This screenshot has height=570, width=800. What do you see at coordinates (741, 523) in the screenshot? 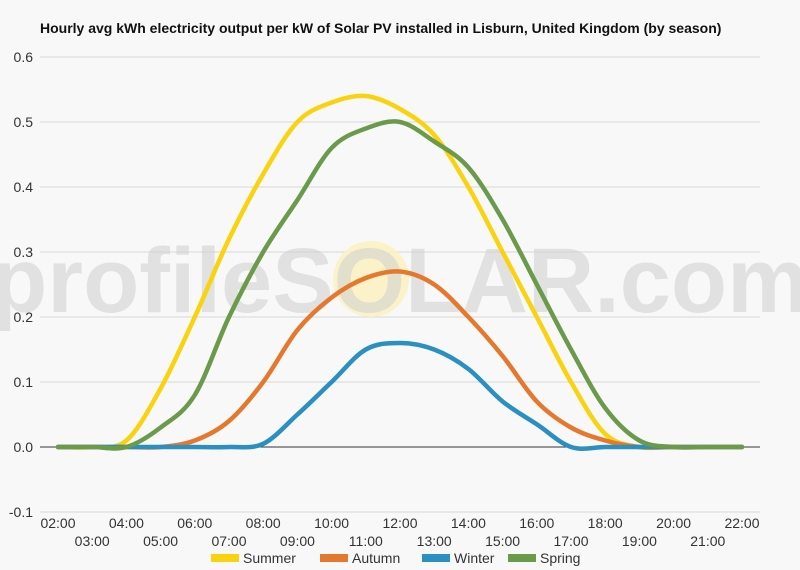
I see `x-tick-label: 22:00` at bounding box center [741, 523].